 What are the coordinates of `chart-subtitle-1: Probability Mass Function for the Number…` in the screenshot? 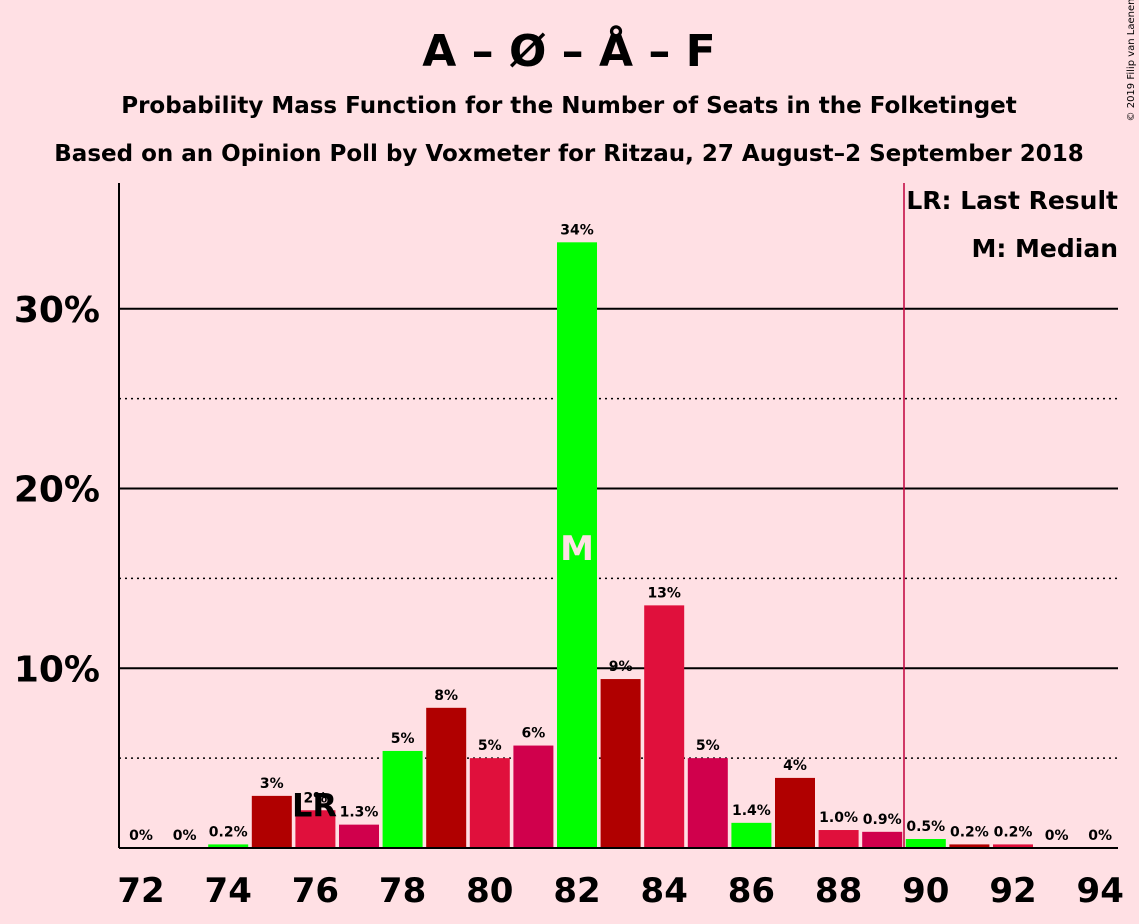 It's located at (569, 106).